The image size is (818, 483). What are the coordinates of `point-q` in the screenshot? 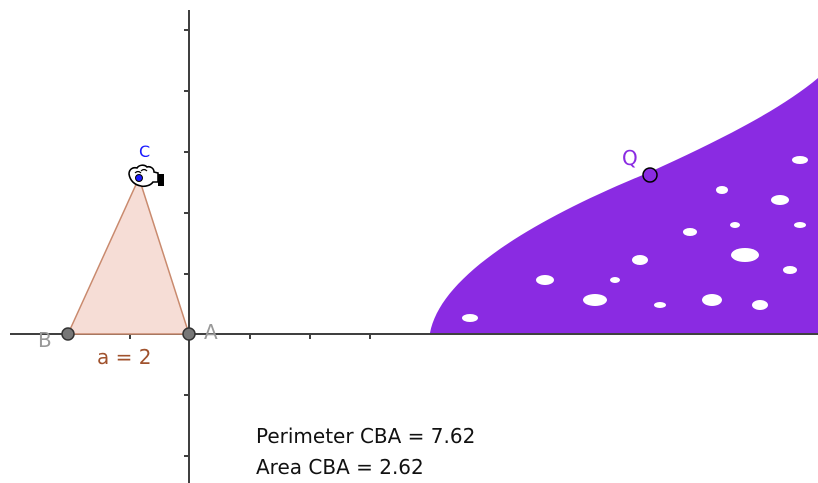 It's located at (650, 175).